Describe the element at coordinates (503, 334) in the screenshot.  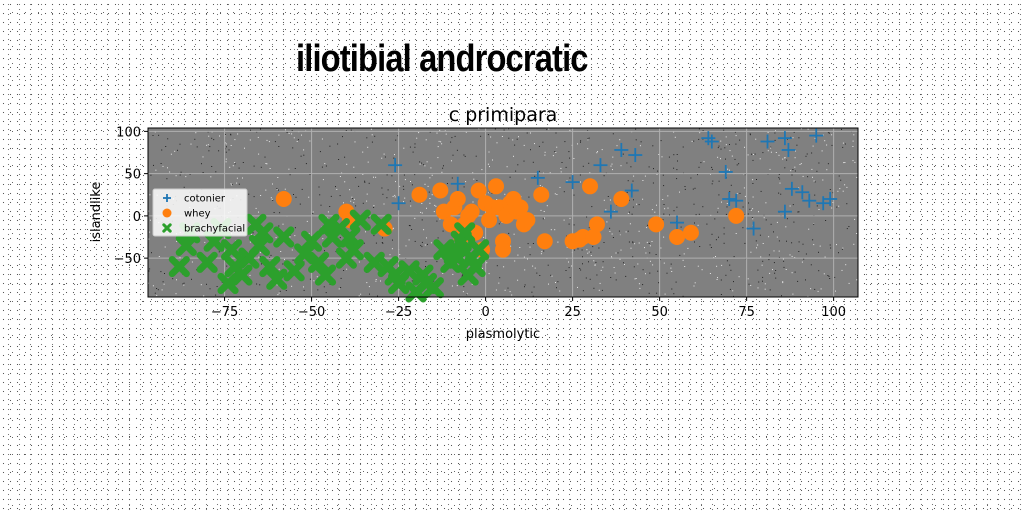
I see `x-axis-label: plasmolytic` at that location.